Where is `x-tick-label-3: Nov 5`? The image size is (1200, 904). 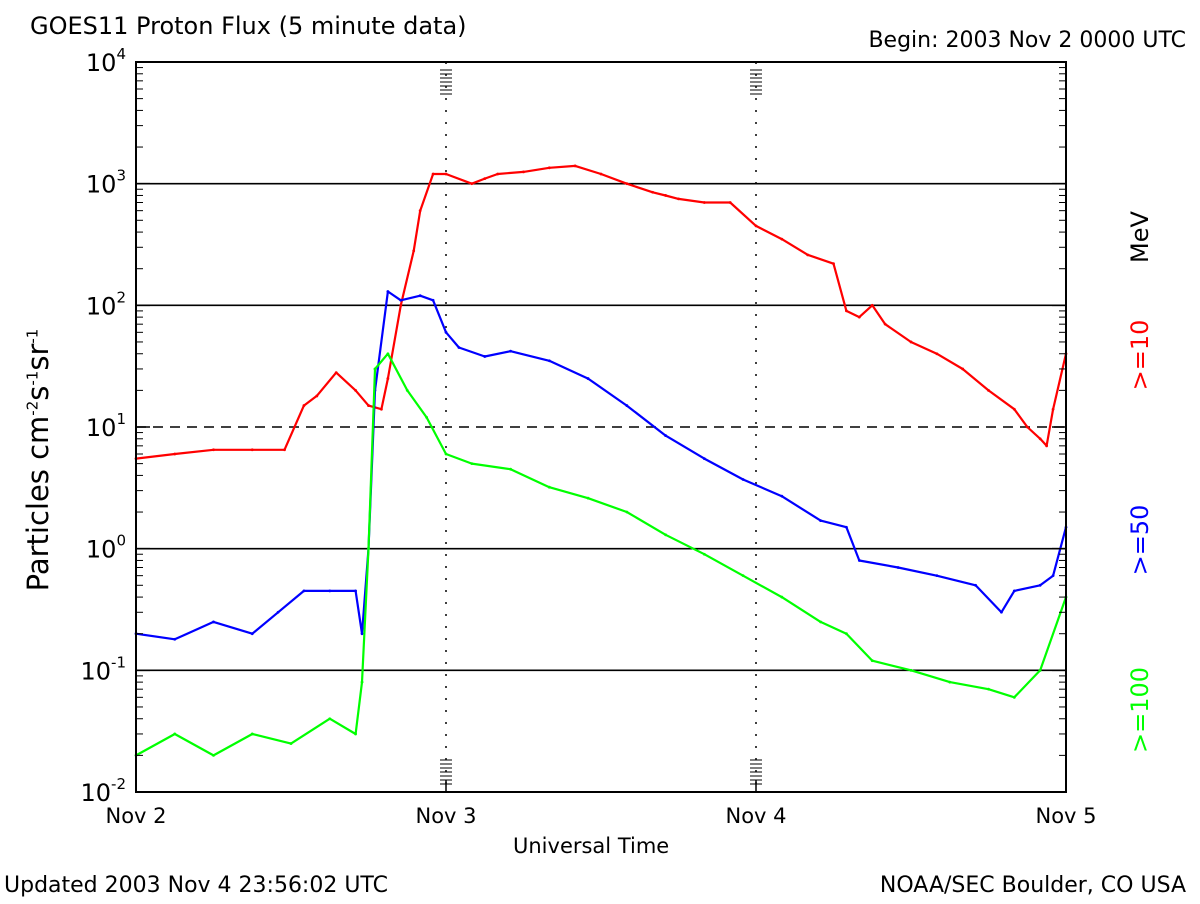 x-tick-label-3: Nov 5 is located at coordinates (1065, 816).